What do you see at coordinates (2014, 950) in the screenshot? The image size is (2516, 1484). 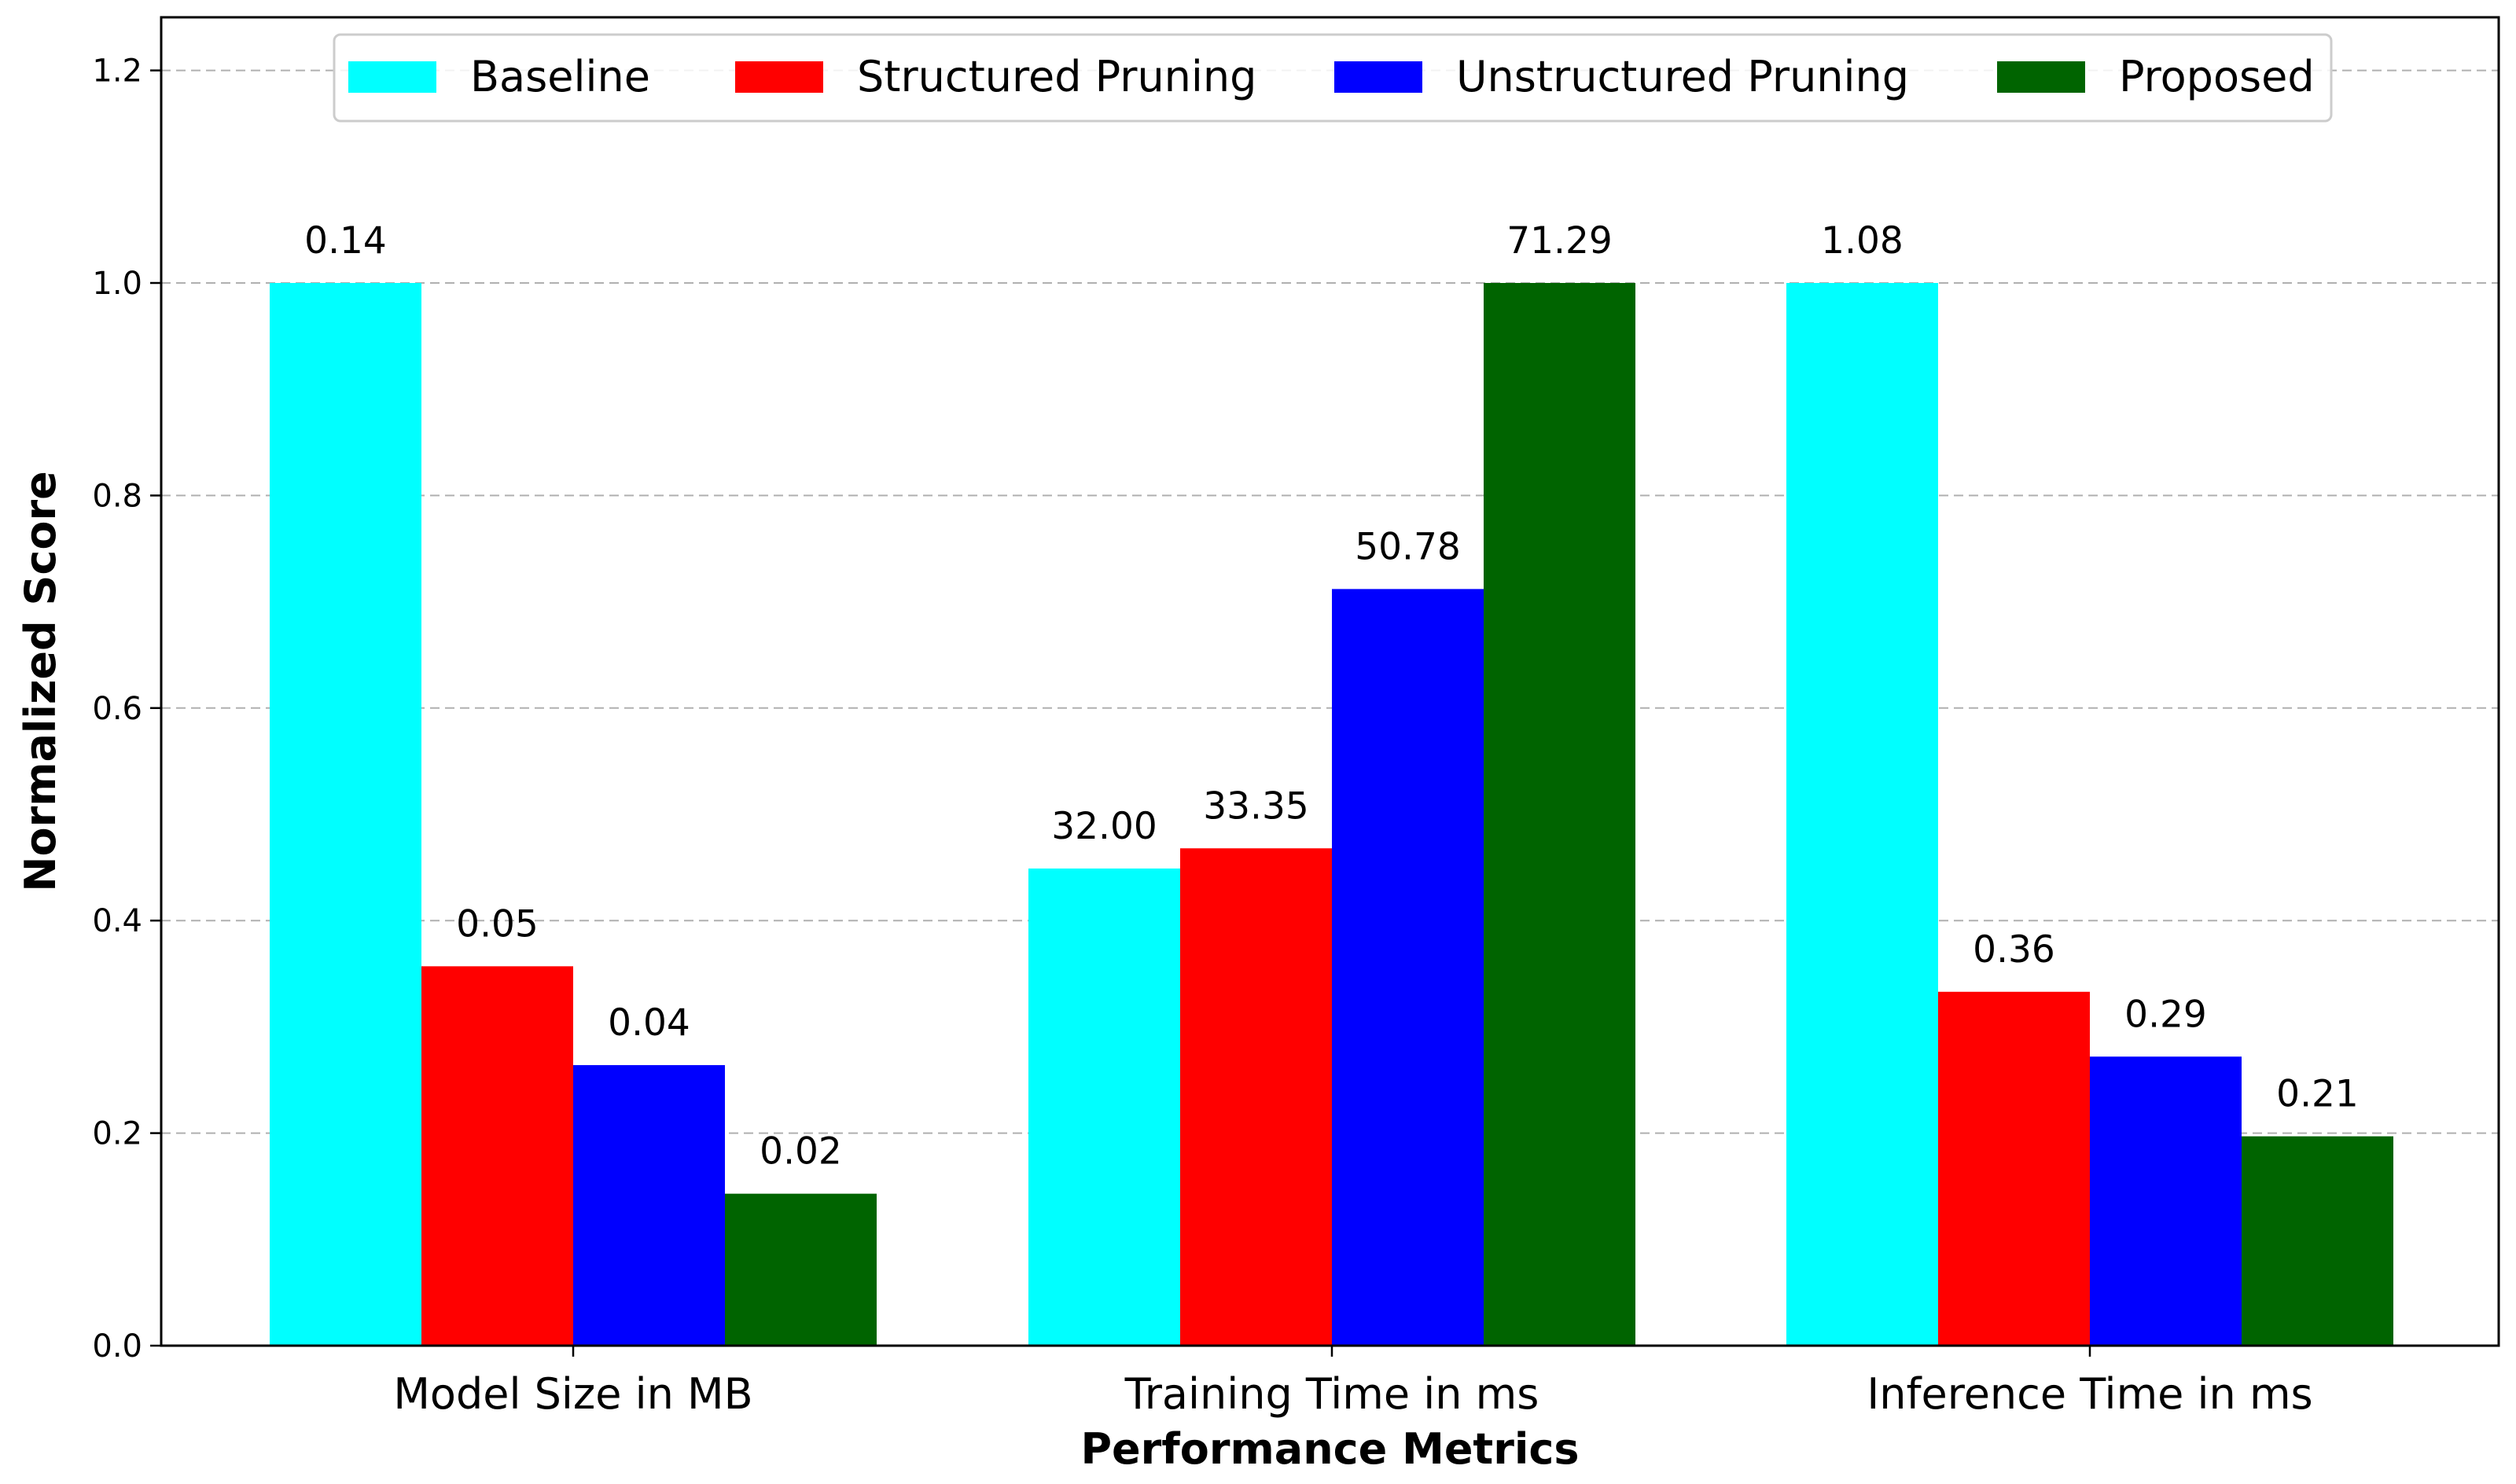 I see `data-label: 0.36` at bounding box center [2014, 950].